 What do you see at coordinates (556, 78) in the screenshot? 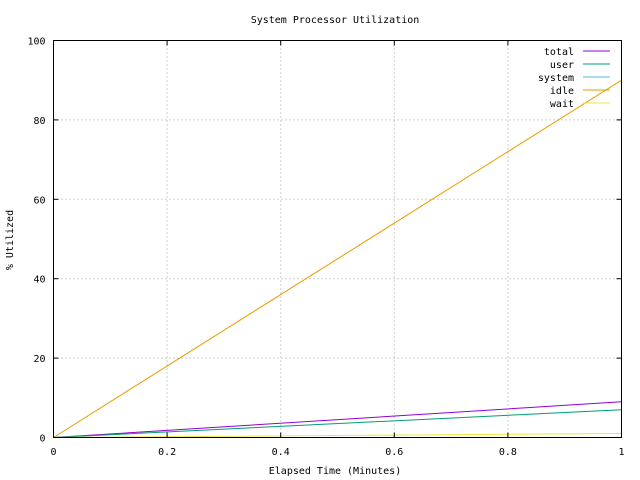
I see `legend-label-system: system` at bounding box center [556, 78].